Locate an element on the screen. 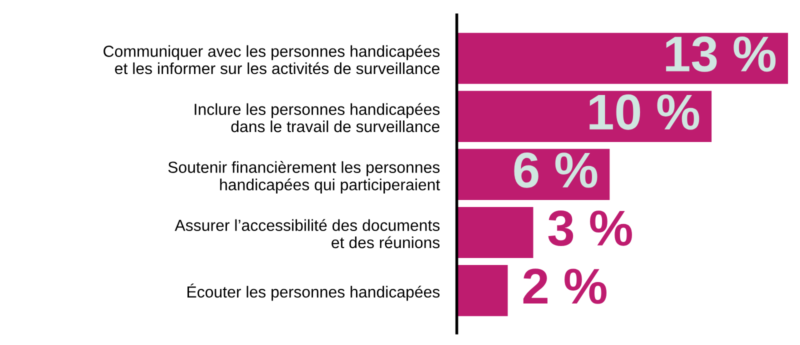  y-tick-label: Soutenir financièrement les personnes handicapées qui participeraient is located at coordinates (304, 177).